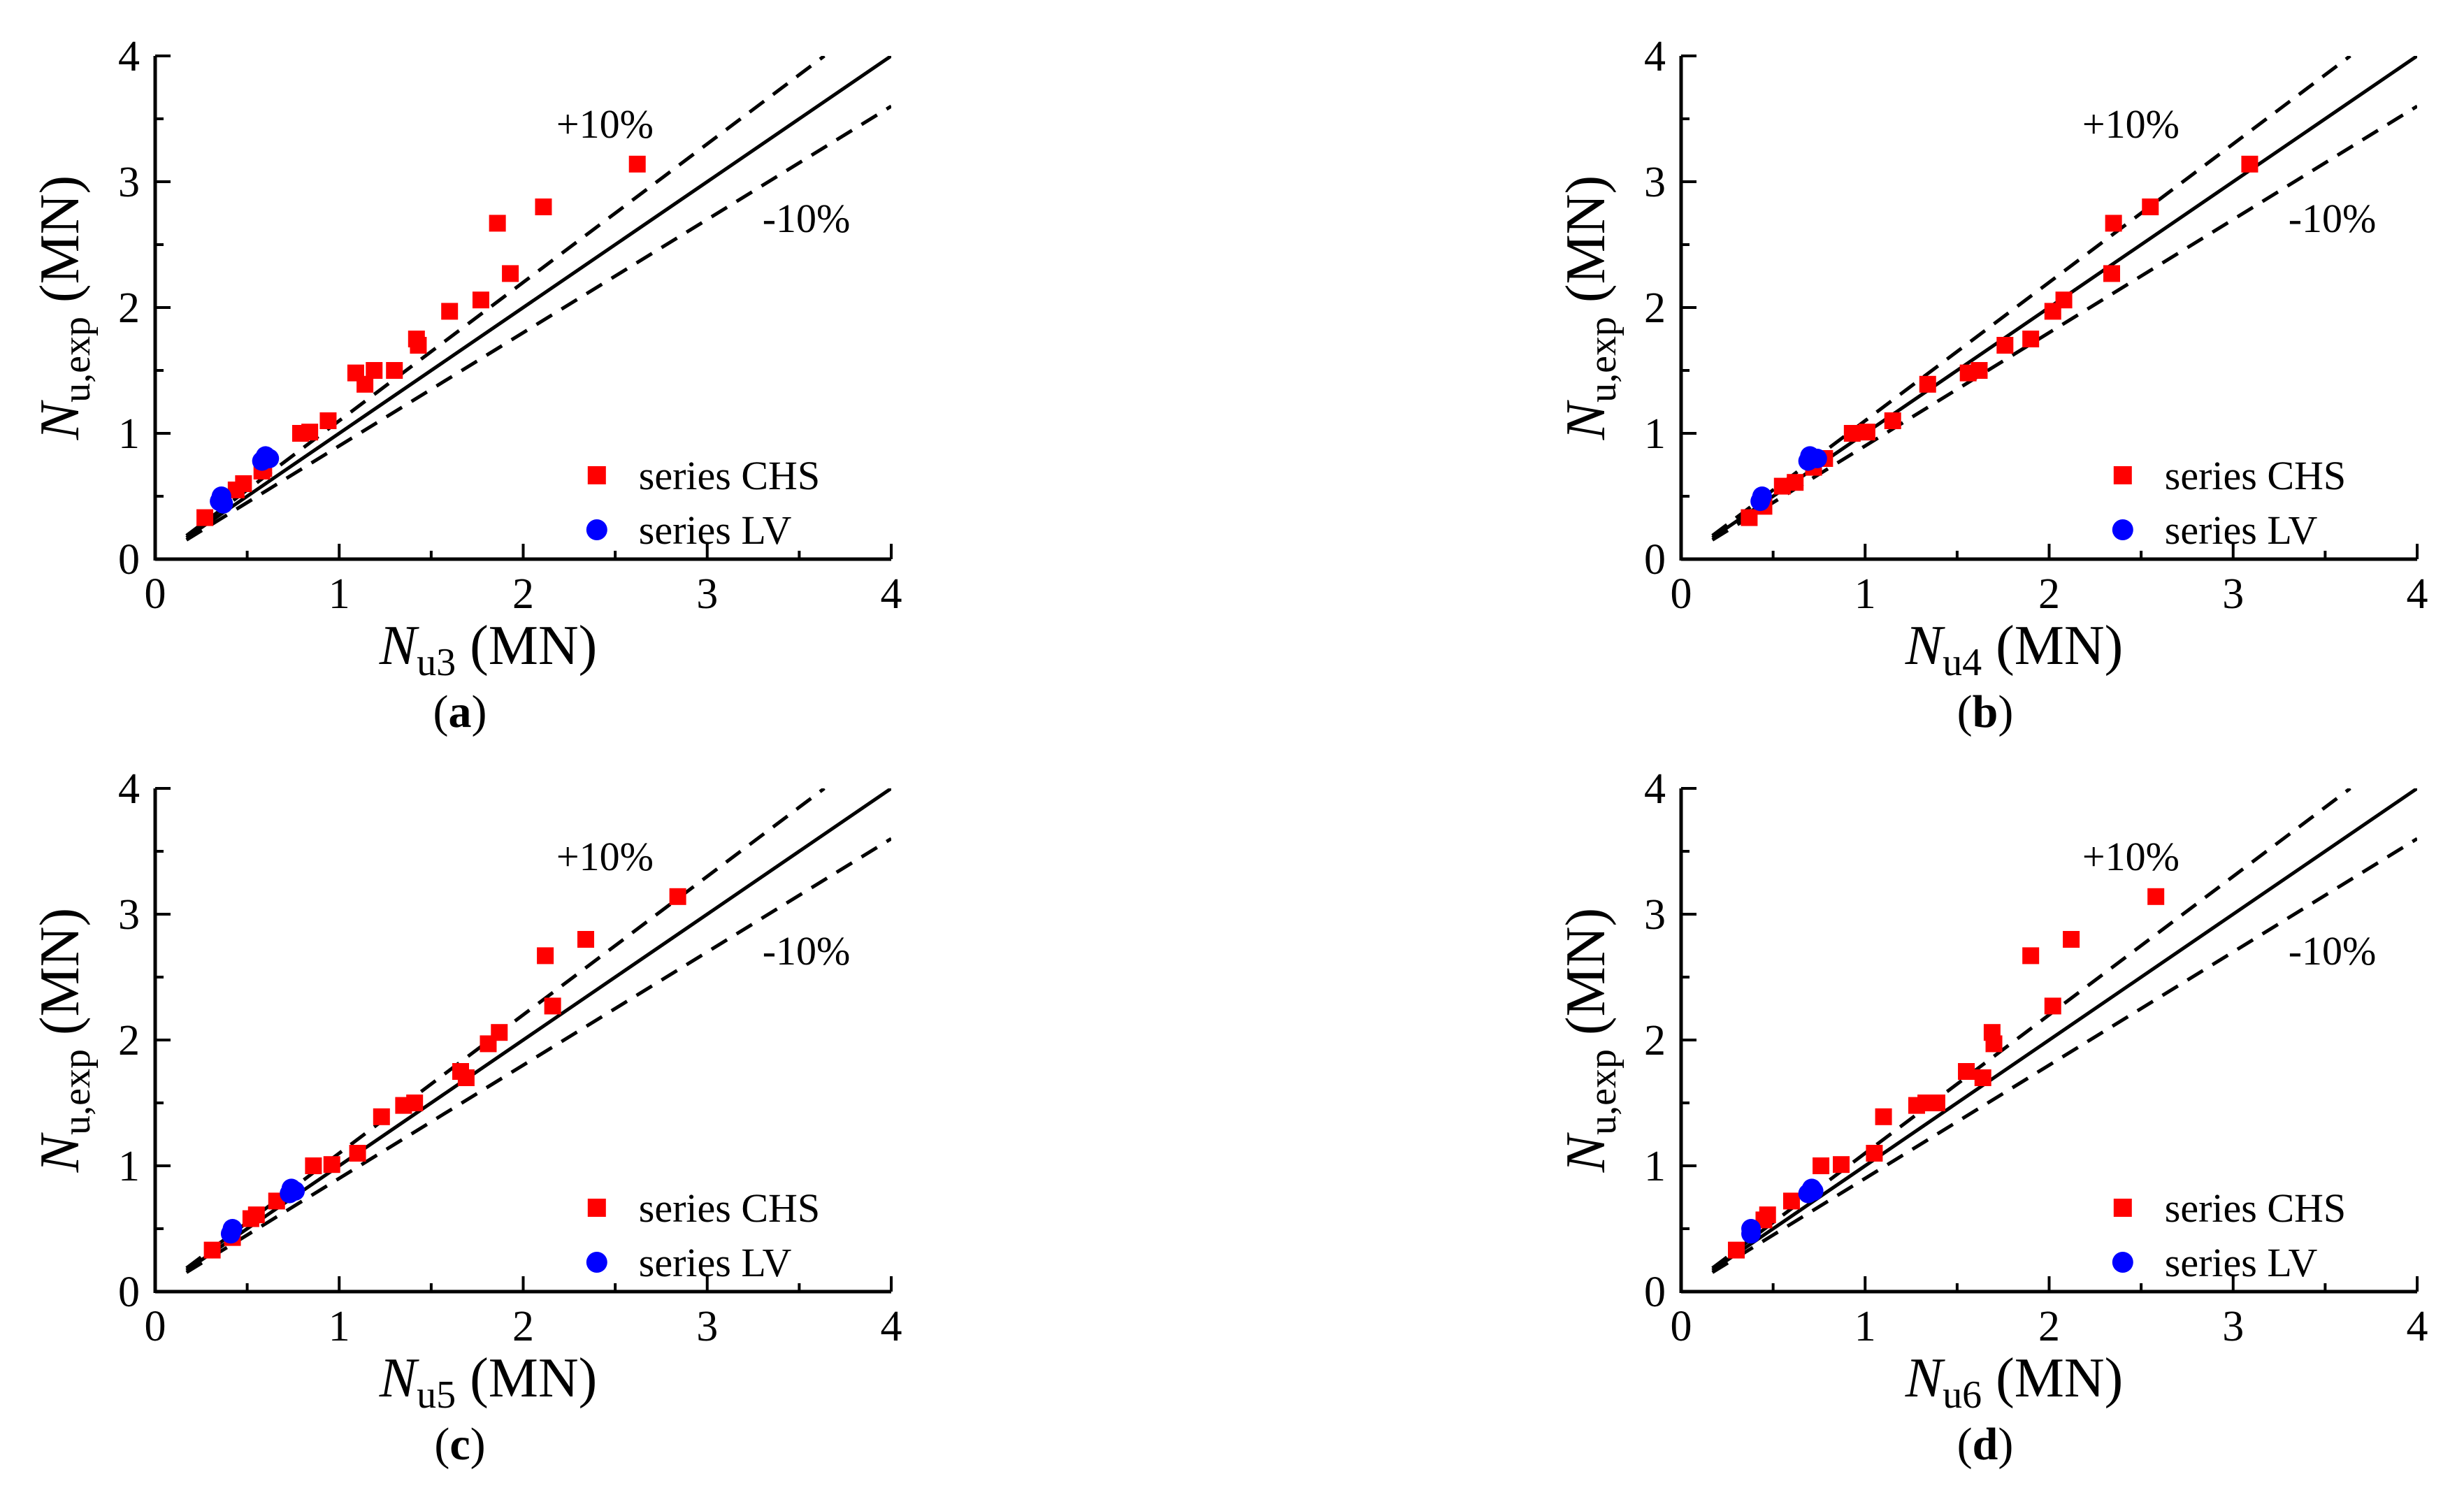 Image resolution: width=2464 pixels, height=1495 pixels. I want to click on panel-b-x-tick-label: 4, so click(2417, 594).